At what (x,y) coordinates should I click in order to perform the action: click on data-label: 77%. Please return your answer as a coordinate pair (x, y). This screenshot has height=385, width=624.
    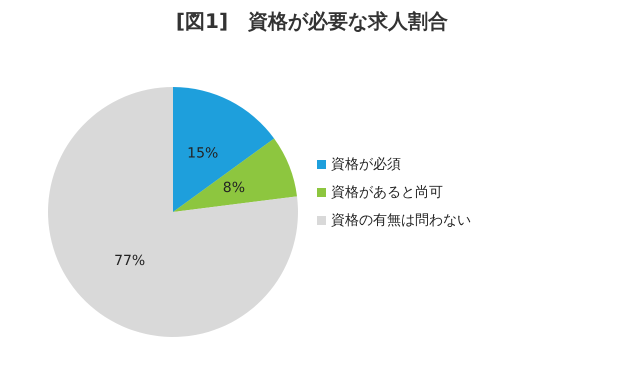
    Looking at the image, I should click on (130, 261).